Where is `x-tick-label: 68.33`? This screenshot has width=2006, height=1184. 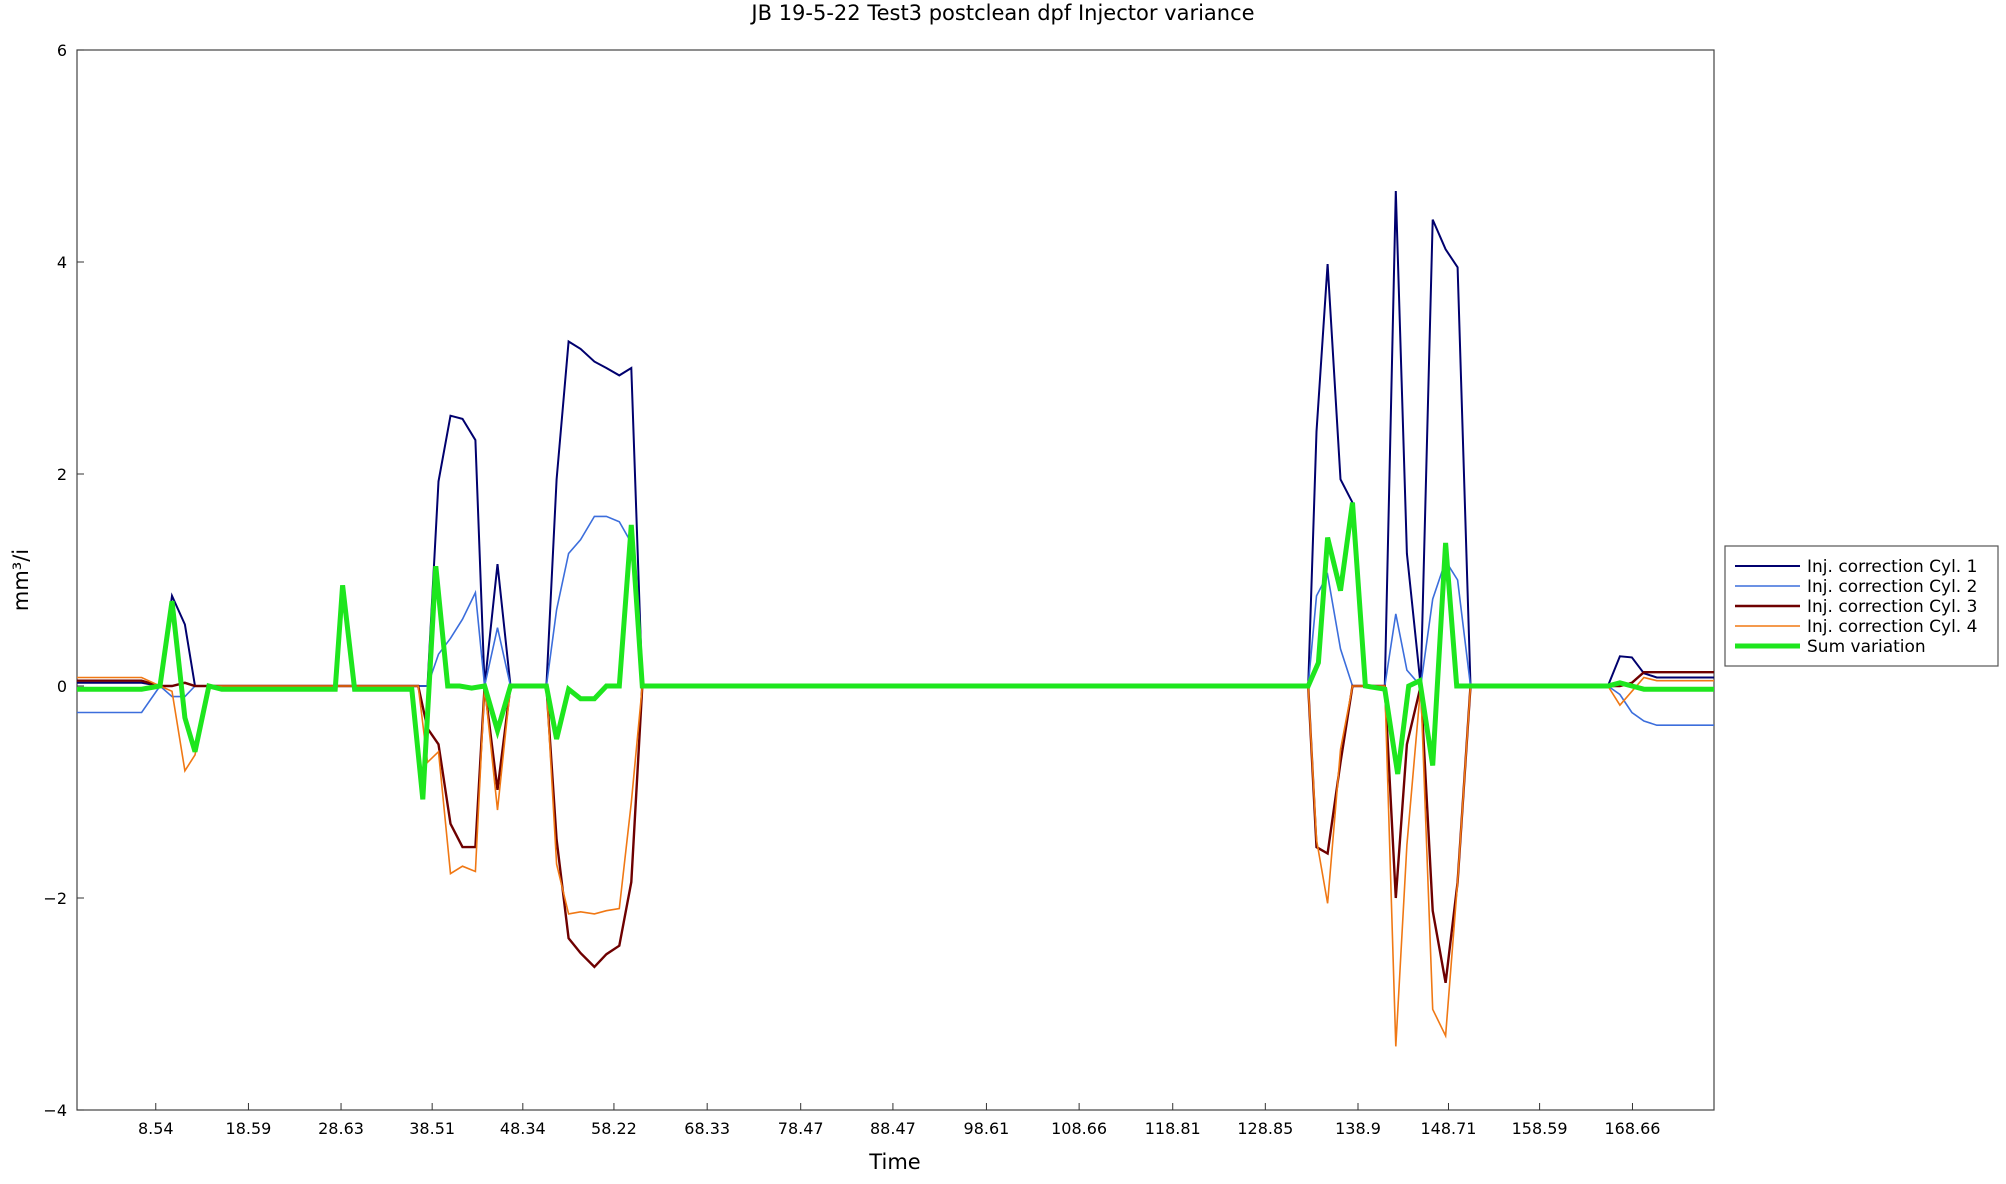 x-tick-label: 68.33 is located at coordinates (707, 1128).